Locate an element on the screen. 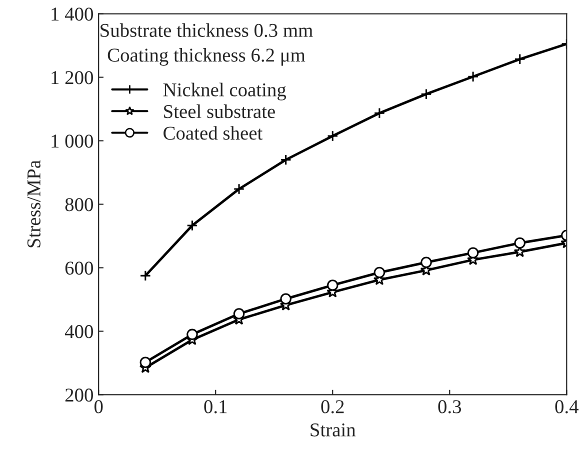 This screenshot has width=580, height=459. y-tick-label: 1 200 is located at coordinates (72, 77).